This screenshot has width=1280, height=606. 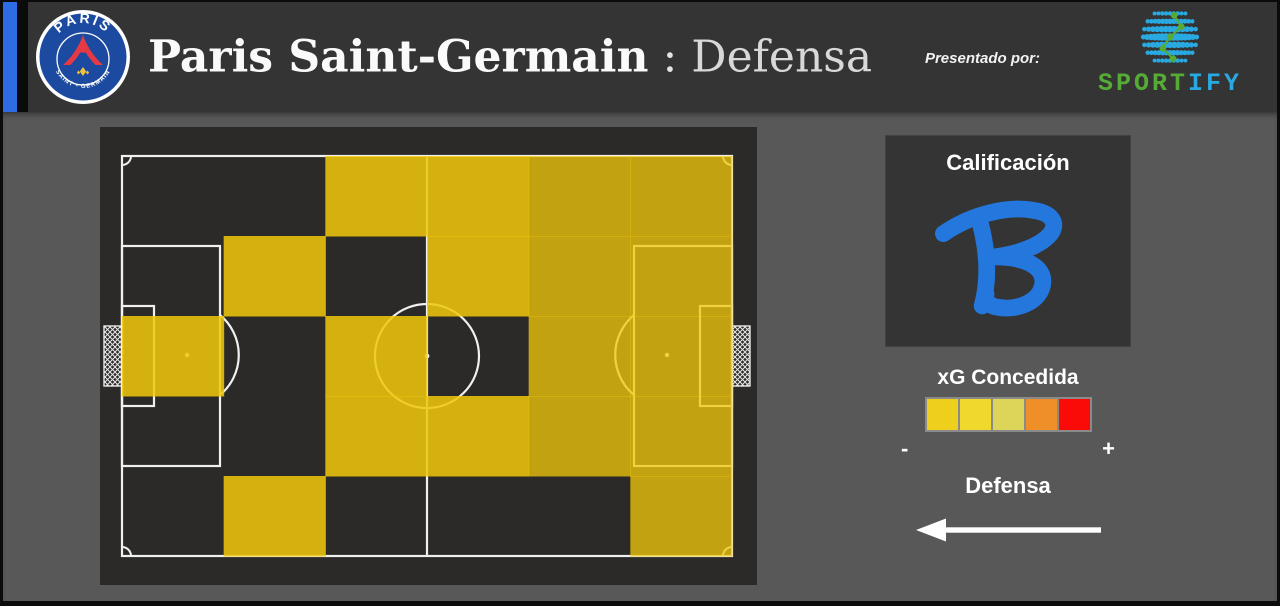 I want to click on sportify-logo: SPORTIFY, so click(x=1170, y=52).